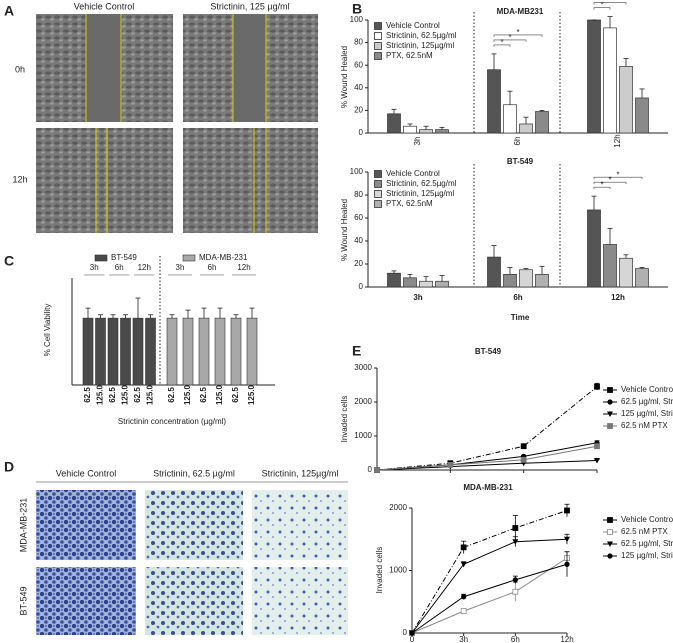  Describe the element at coordinates (23, 600) in the screenshot. I see `row-header: BT-549` at that location.